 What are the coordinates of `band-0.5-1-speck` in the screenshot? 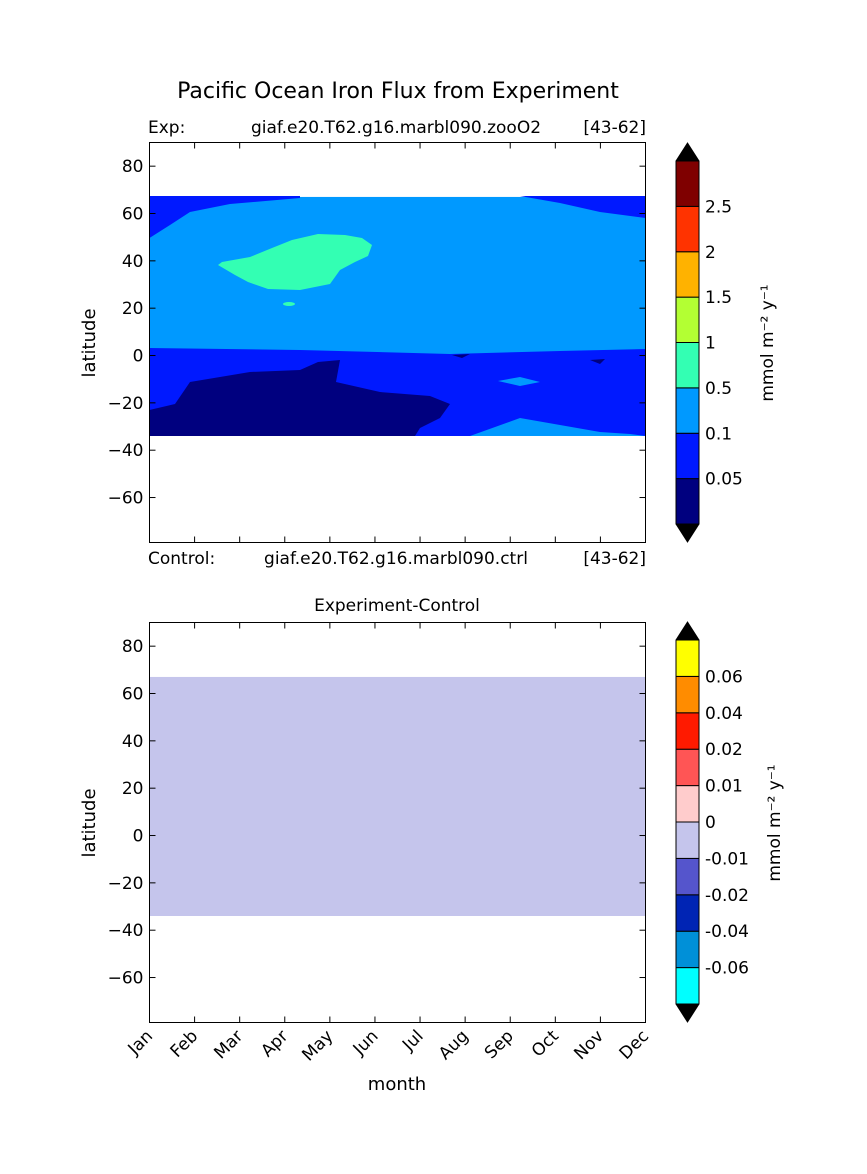 It's located at (289, 304).